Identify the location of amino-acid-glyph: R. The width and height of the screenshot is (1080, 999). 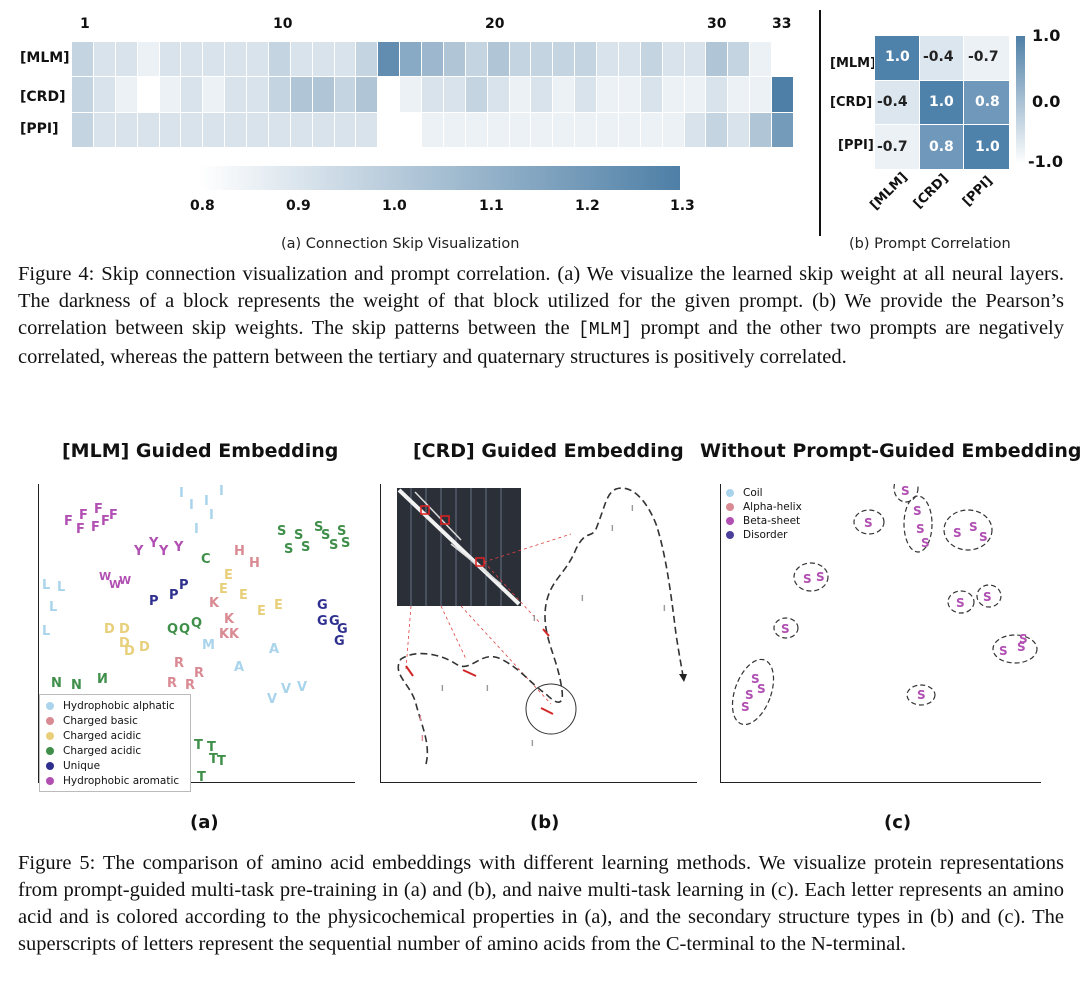
(199, 673).